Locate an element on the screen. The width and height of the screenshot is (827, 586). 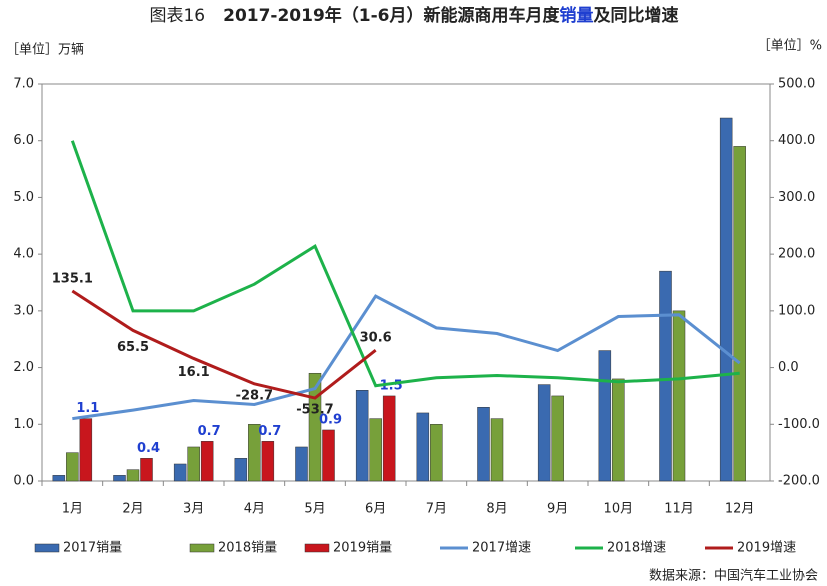
legend-label: 2018增速 is located at coordinates (636, 548).